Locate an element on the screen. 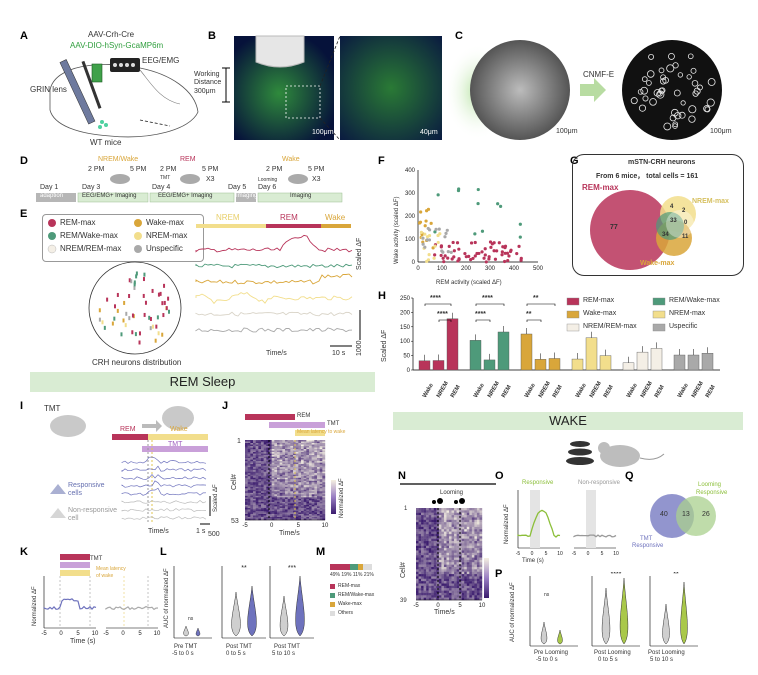 The height and width of the screenshot is (675, 758). d-day4: Day 4 is located at coordinates (161, 187).